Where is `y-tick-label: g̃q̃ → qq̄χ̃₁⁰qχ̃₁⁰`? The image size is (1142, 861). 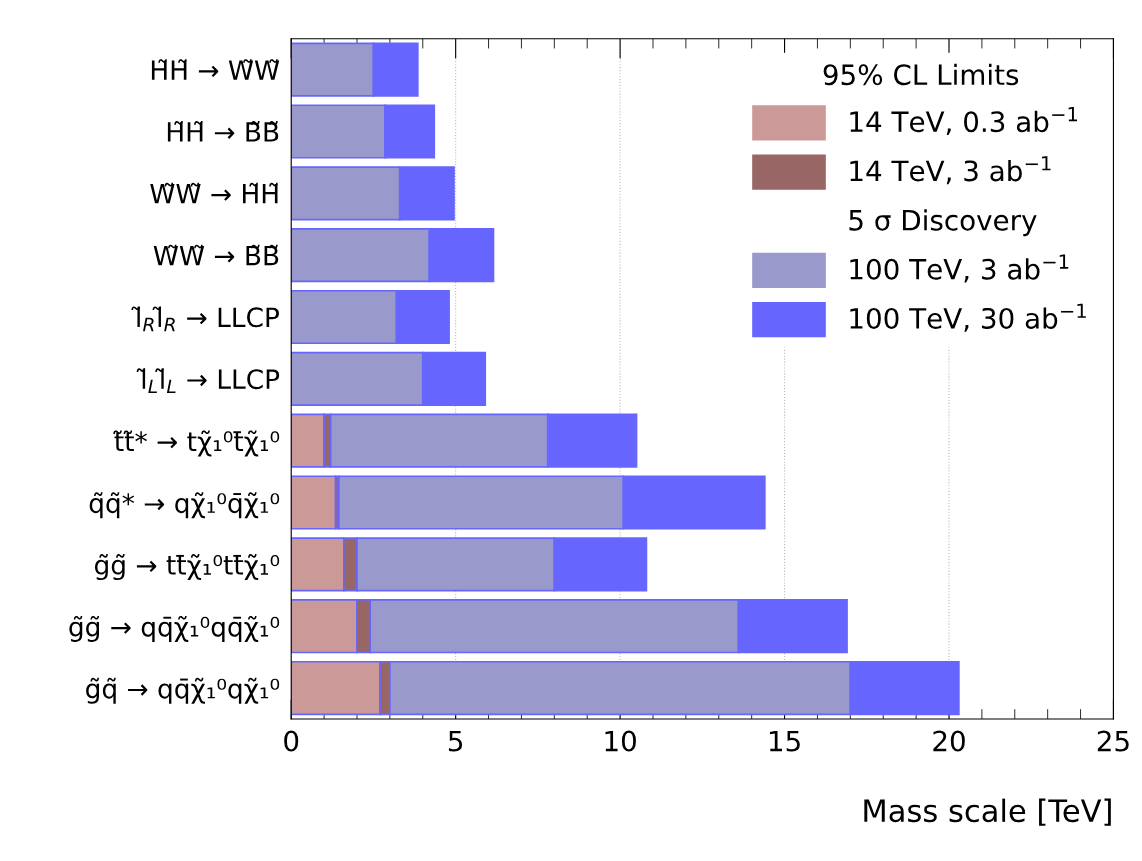
y-tick-label: g̃q̃ → qq̄χ̃₁⁰qχ̃₁⁰ is located at coordinates (183, 690).